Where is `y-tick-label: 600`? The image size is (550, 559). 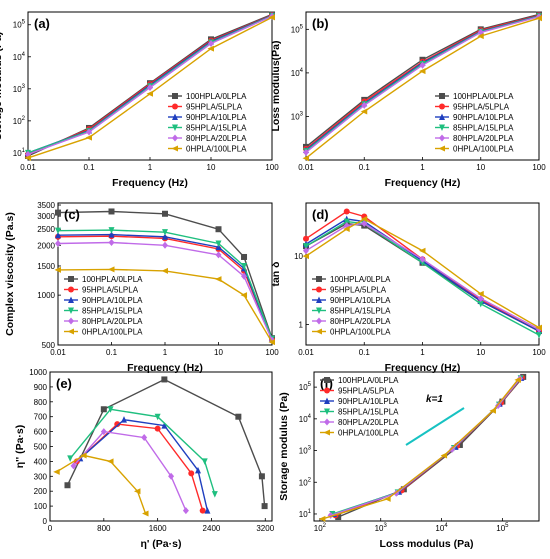
y-tick-label: 600 is located at coordinates (41, 432).